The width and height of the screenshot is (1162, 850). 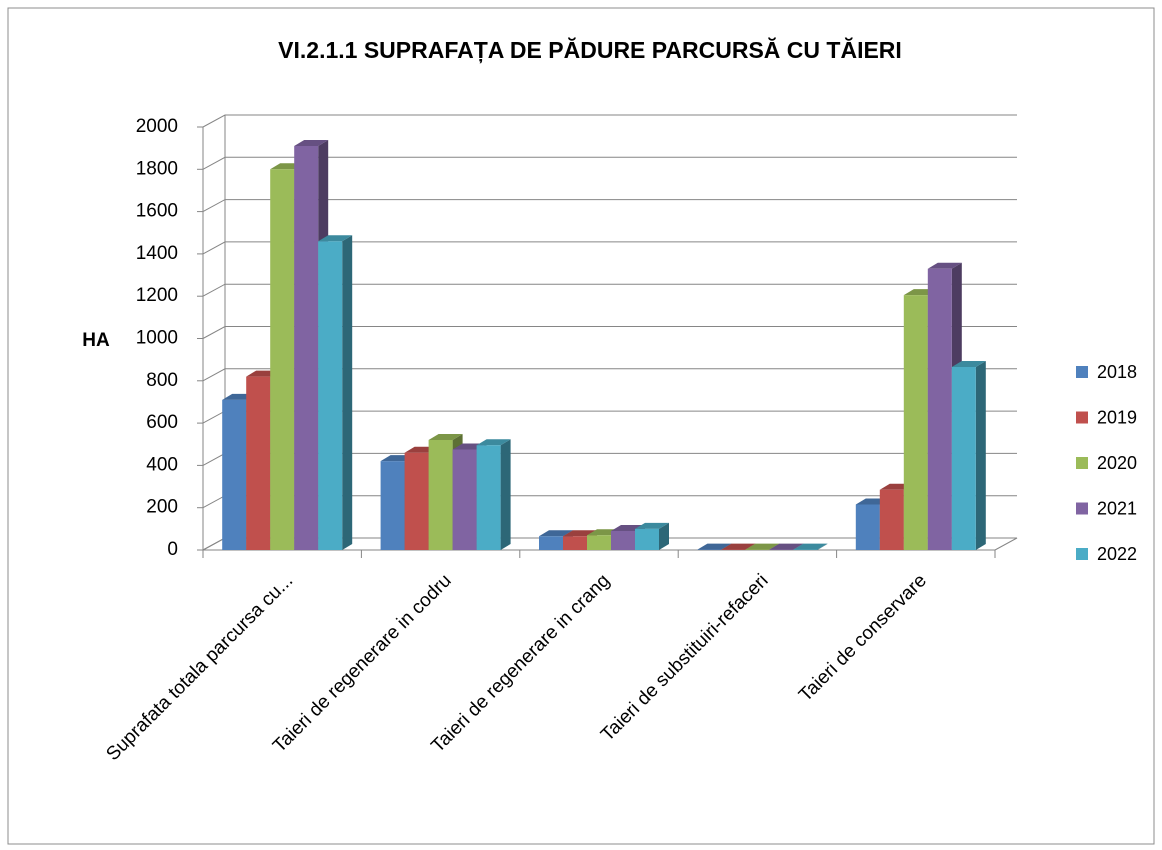 What do you see at coordinates (157, 126) in the screenshot?
I see `y-tick-label: 2000` at bounding box center [157, 126].